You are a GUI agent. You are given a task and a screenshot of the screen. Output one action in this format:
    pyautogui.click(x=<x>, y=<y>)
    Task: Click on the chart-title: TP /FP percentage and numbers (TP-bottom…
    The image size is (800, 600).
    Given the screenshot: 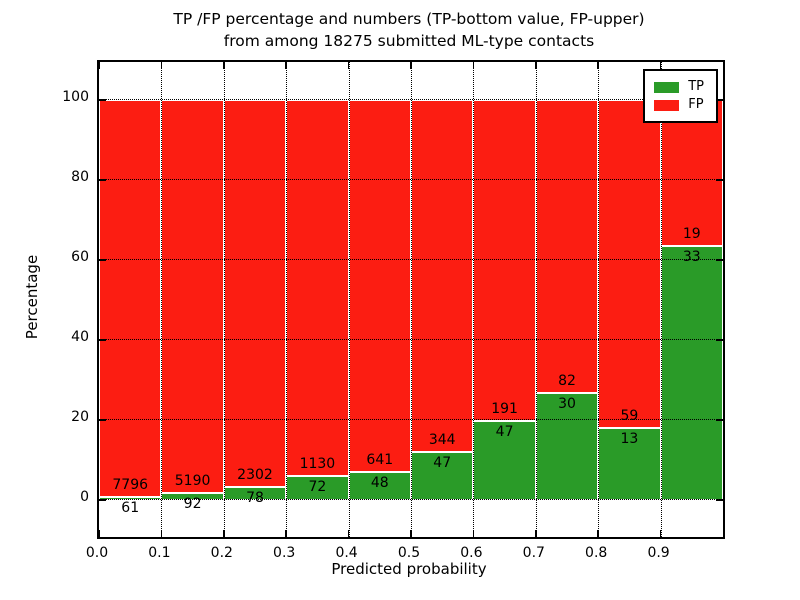 What is the action you would take?
    pyautogui.click(x=409, y=30)
    